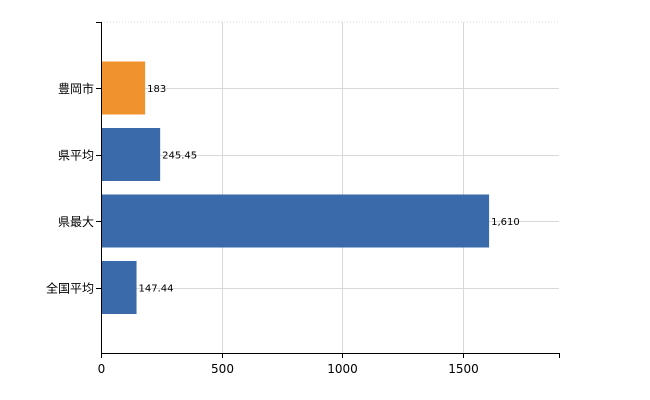 This screenshot has height=400, width=650. What do you see at coordinates (179, 156) in the screenshot?
I see `data-label-1: 245.45` at bounding box center [179, 156].